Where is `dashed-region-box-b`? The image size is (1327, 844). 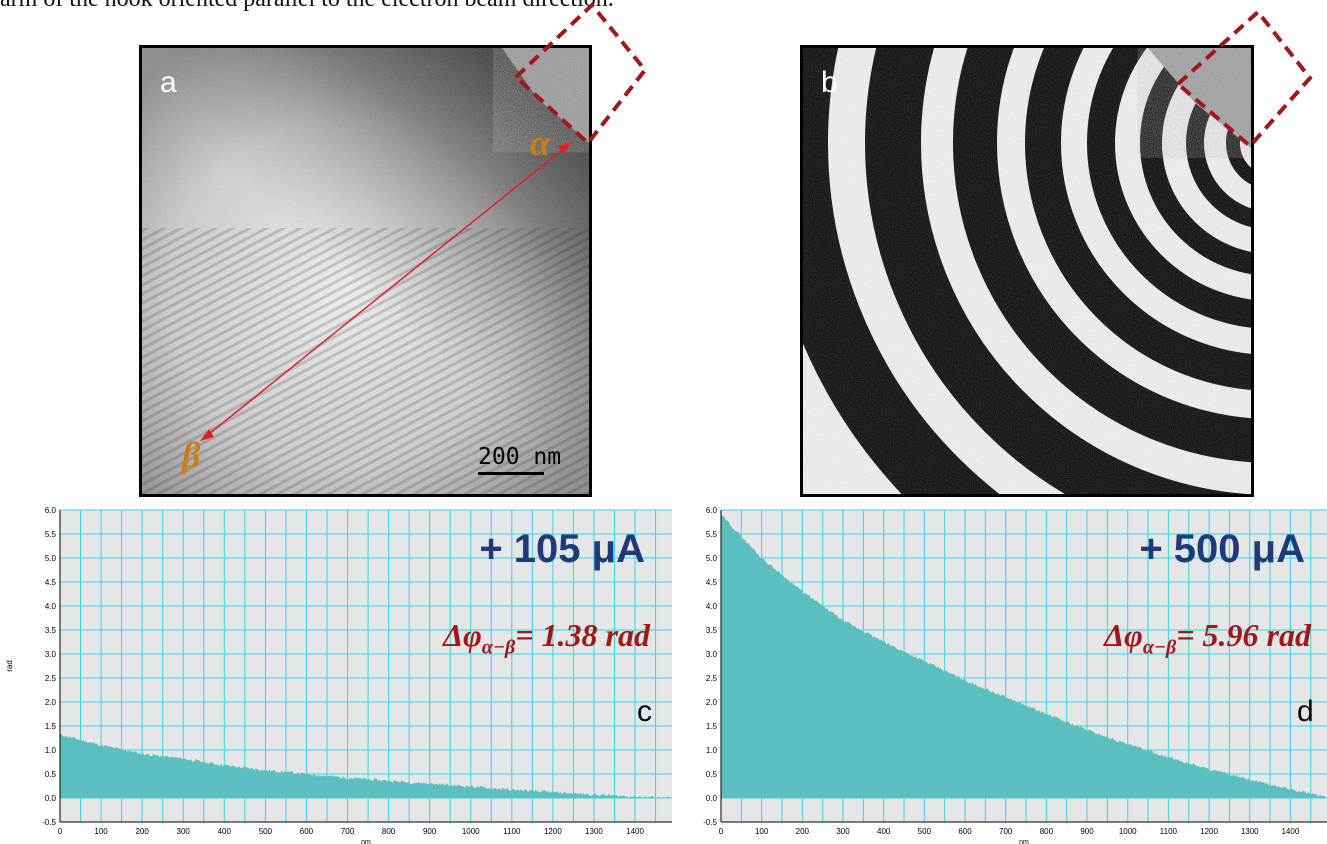 dashed-region-box-b is located at coordinates (1243, 79).